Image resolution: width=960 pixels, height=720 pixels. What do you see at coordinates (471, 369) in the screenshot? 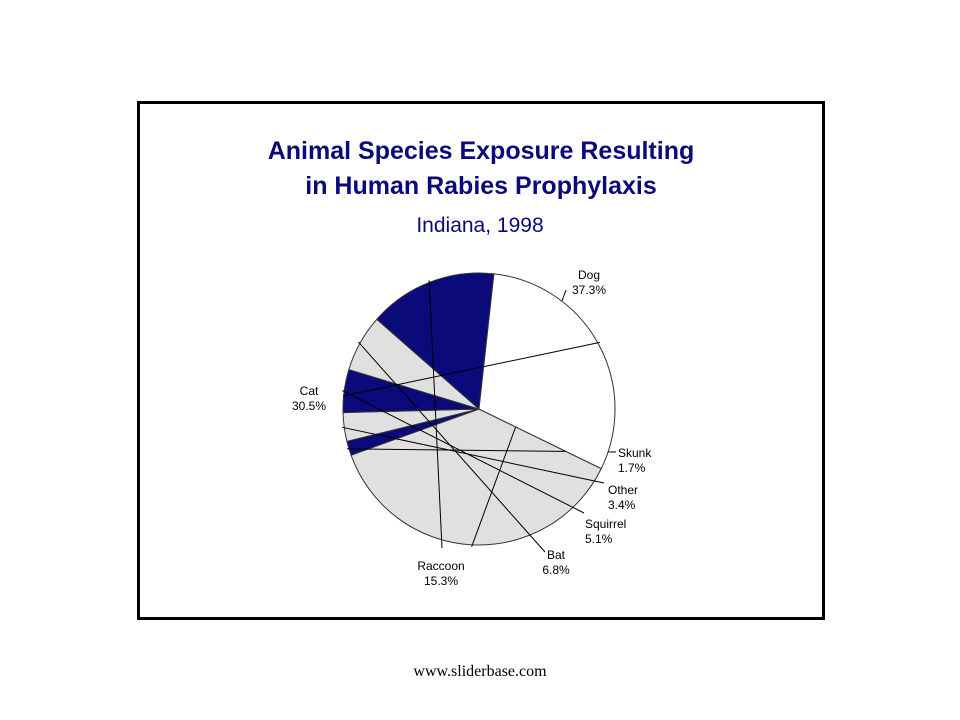
I see `leader-line-cat` at bounding box center [471, 369].